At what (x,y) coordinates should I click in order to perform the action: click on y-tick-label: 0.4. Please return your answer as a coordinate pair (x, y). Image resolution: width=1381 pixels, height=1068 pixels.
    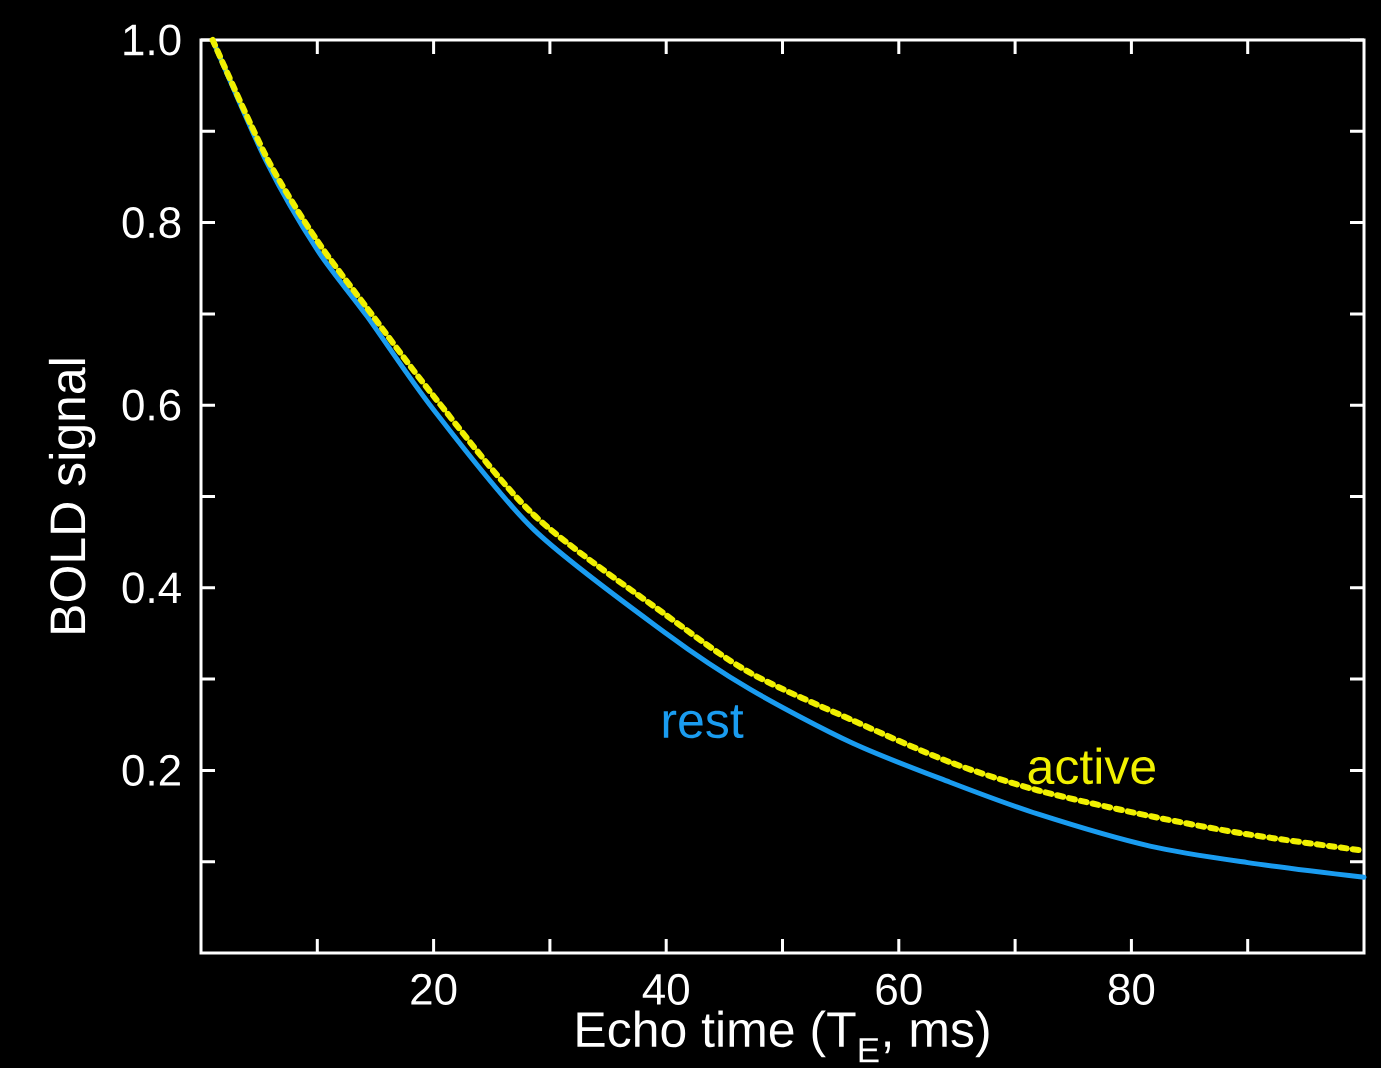
    Looking at the image, I should click on (151, 588).